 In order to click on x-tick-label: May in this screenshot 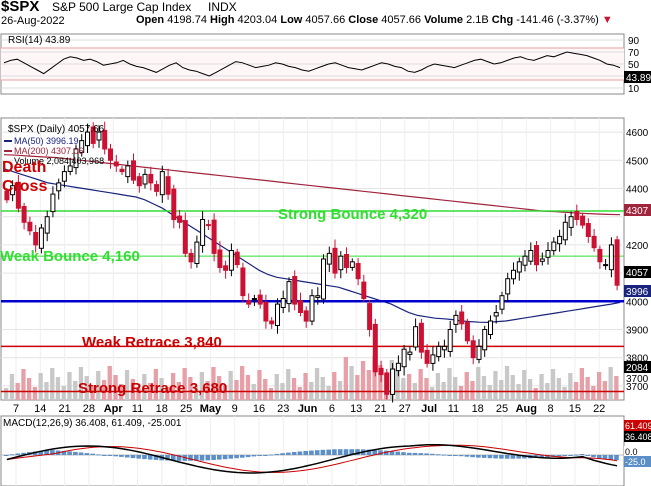, I will do `click(211, 409)`.